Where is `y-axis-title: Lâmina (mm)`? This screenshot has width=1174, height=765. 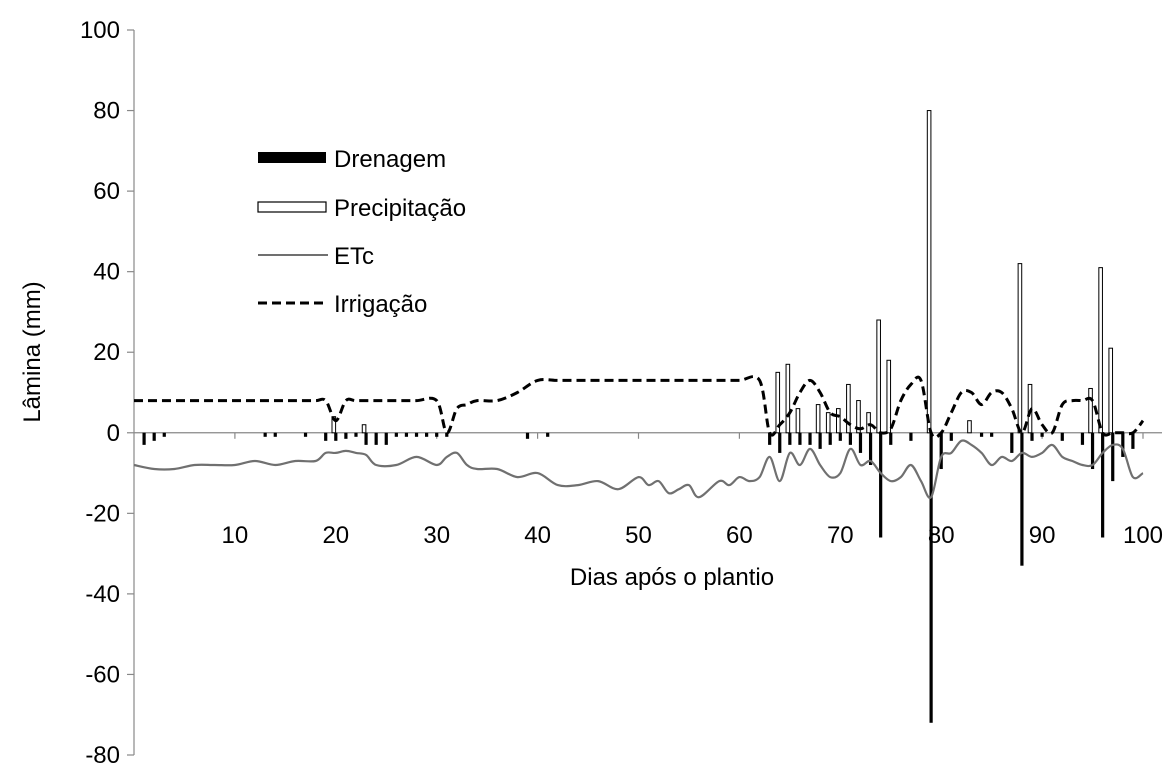 y-axis-title: Lâmina (mm) is located at coordinates (32, 351).